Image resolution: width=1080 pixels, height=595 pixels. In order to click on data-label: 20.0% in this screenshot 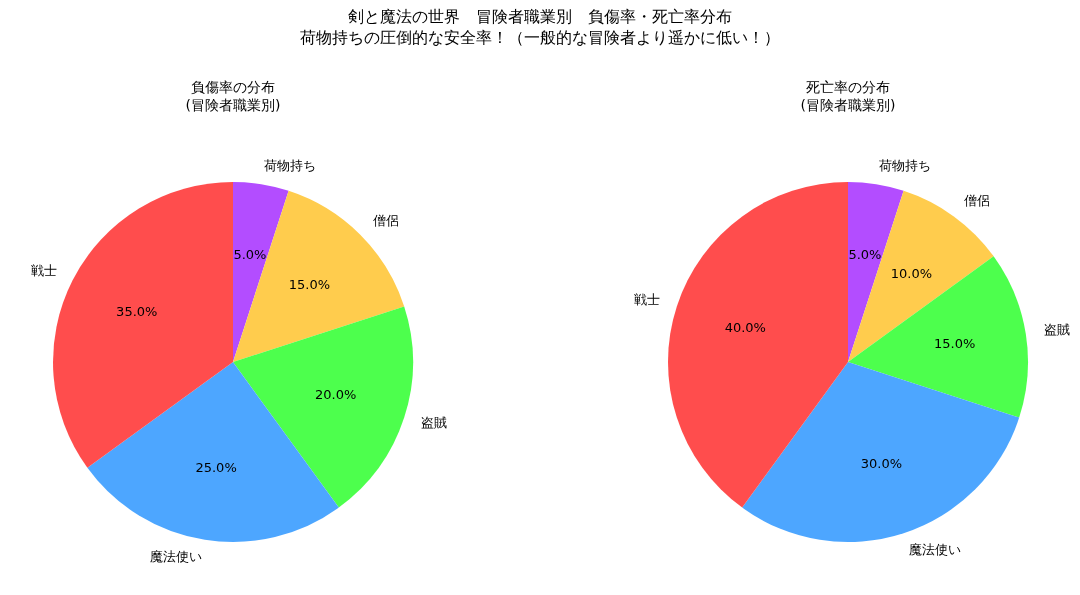, I will do `click(336, 394)`.